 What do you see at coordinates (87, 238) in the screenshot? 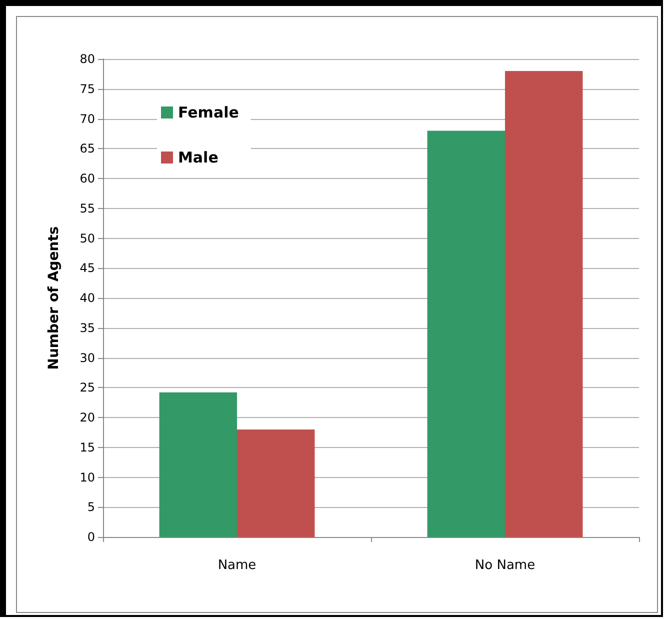
I see `y-tick-label: 50` at bounding box center [87, 238].